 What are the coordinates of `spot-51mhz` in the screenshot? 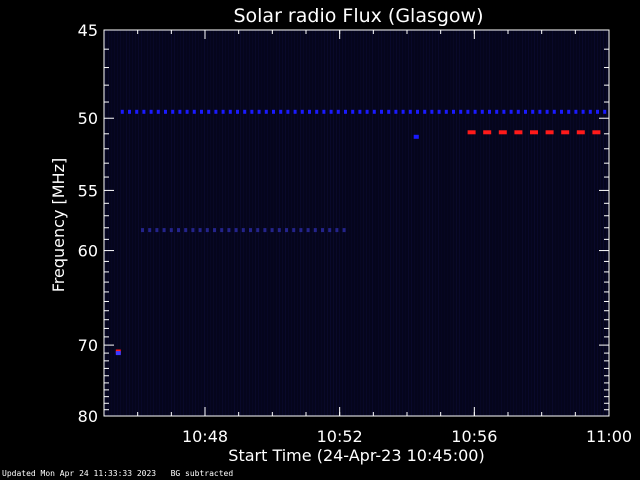 It's located at (416, 136).